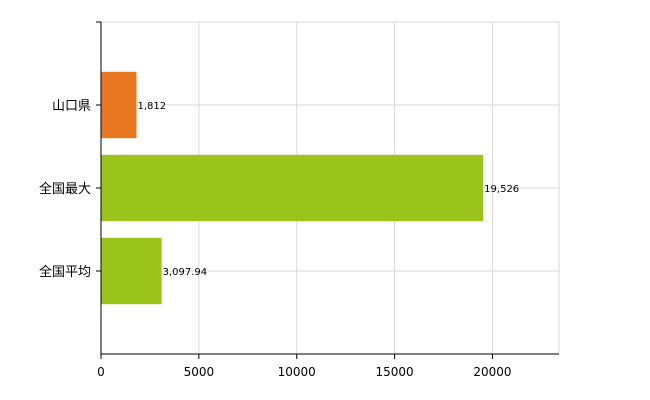 The image size is (650, 400). I want to click on x-tick-label: 15000, so click(394, 372).